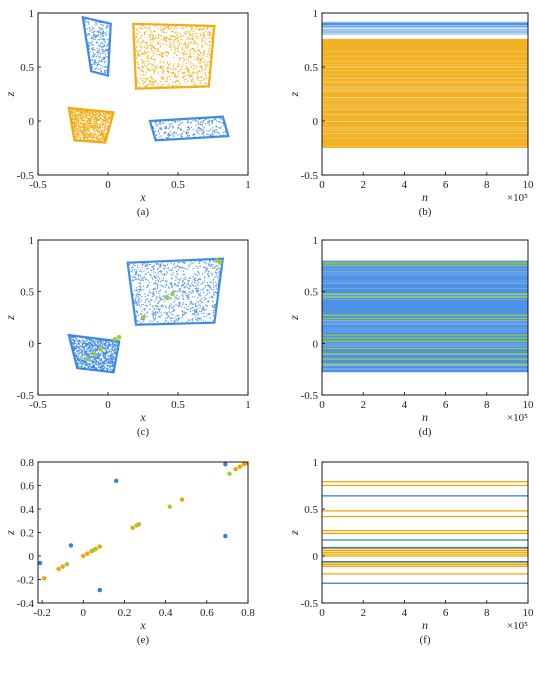 This screenshot has width=550, height=677. What do you see at coordinates (248, 613) in the screenshot?
I see `x-tick-label: 0.8` at bounding box center [248, 613].